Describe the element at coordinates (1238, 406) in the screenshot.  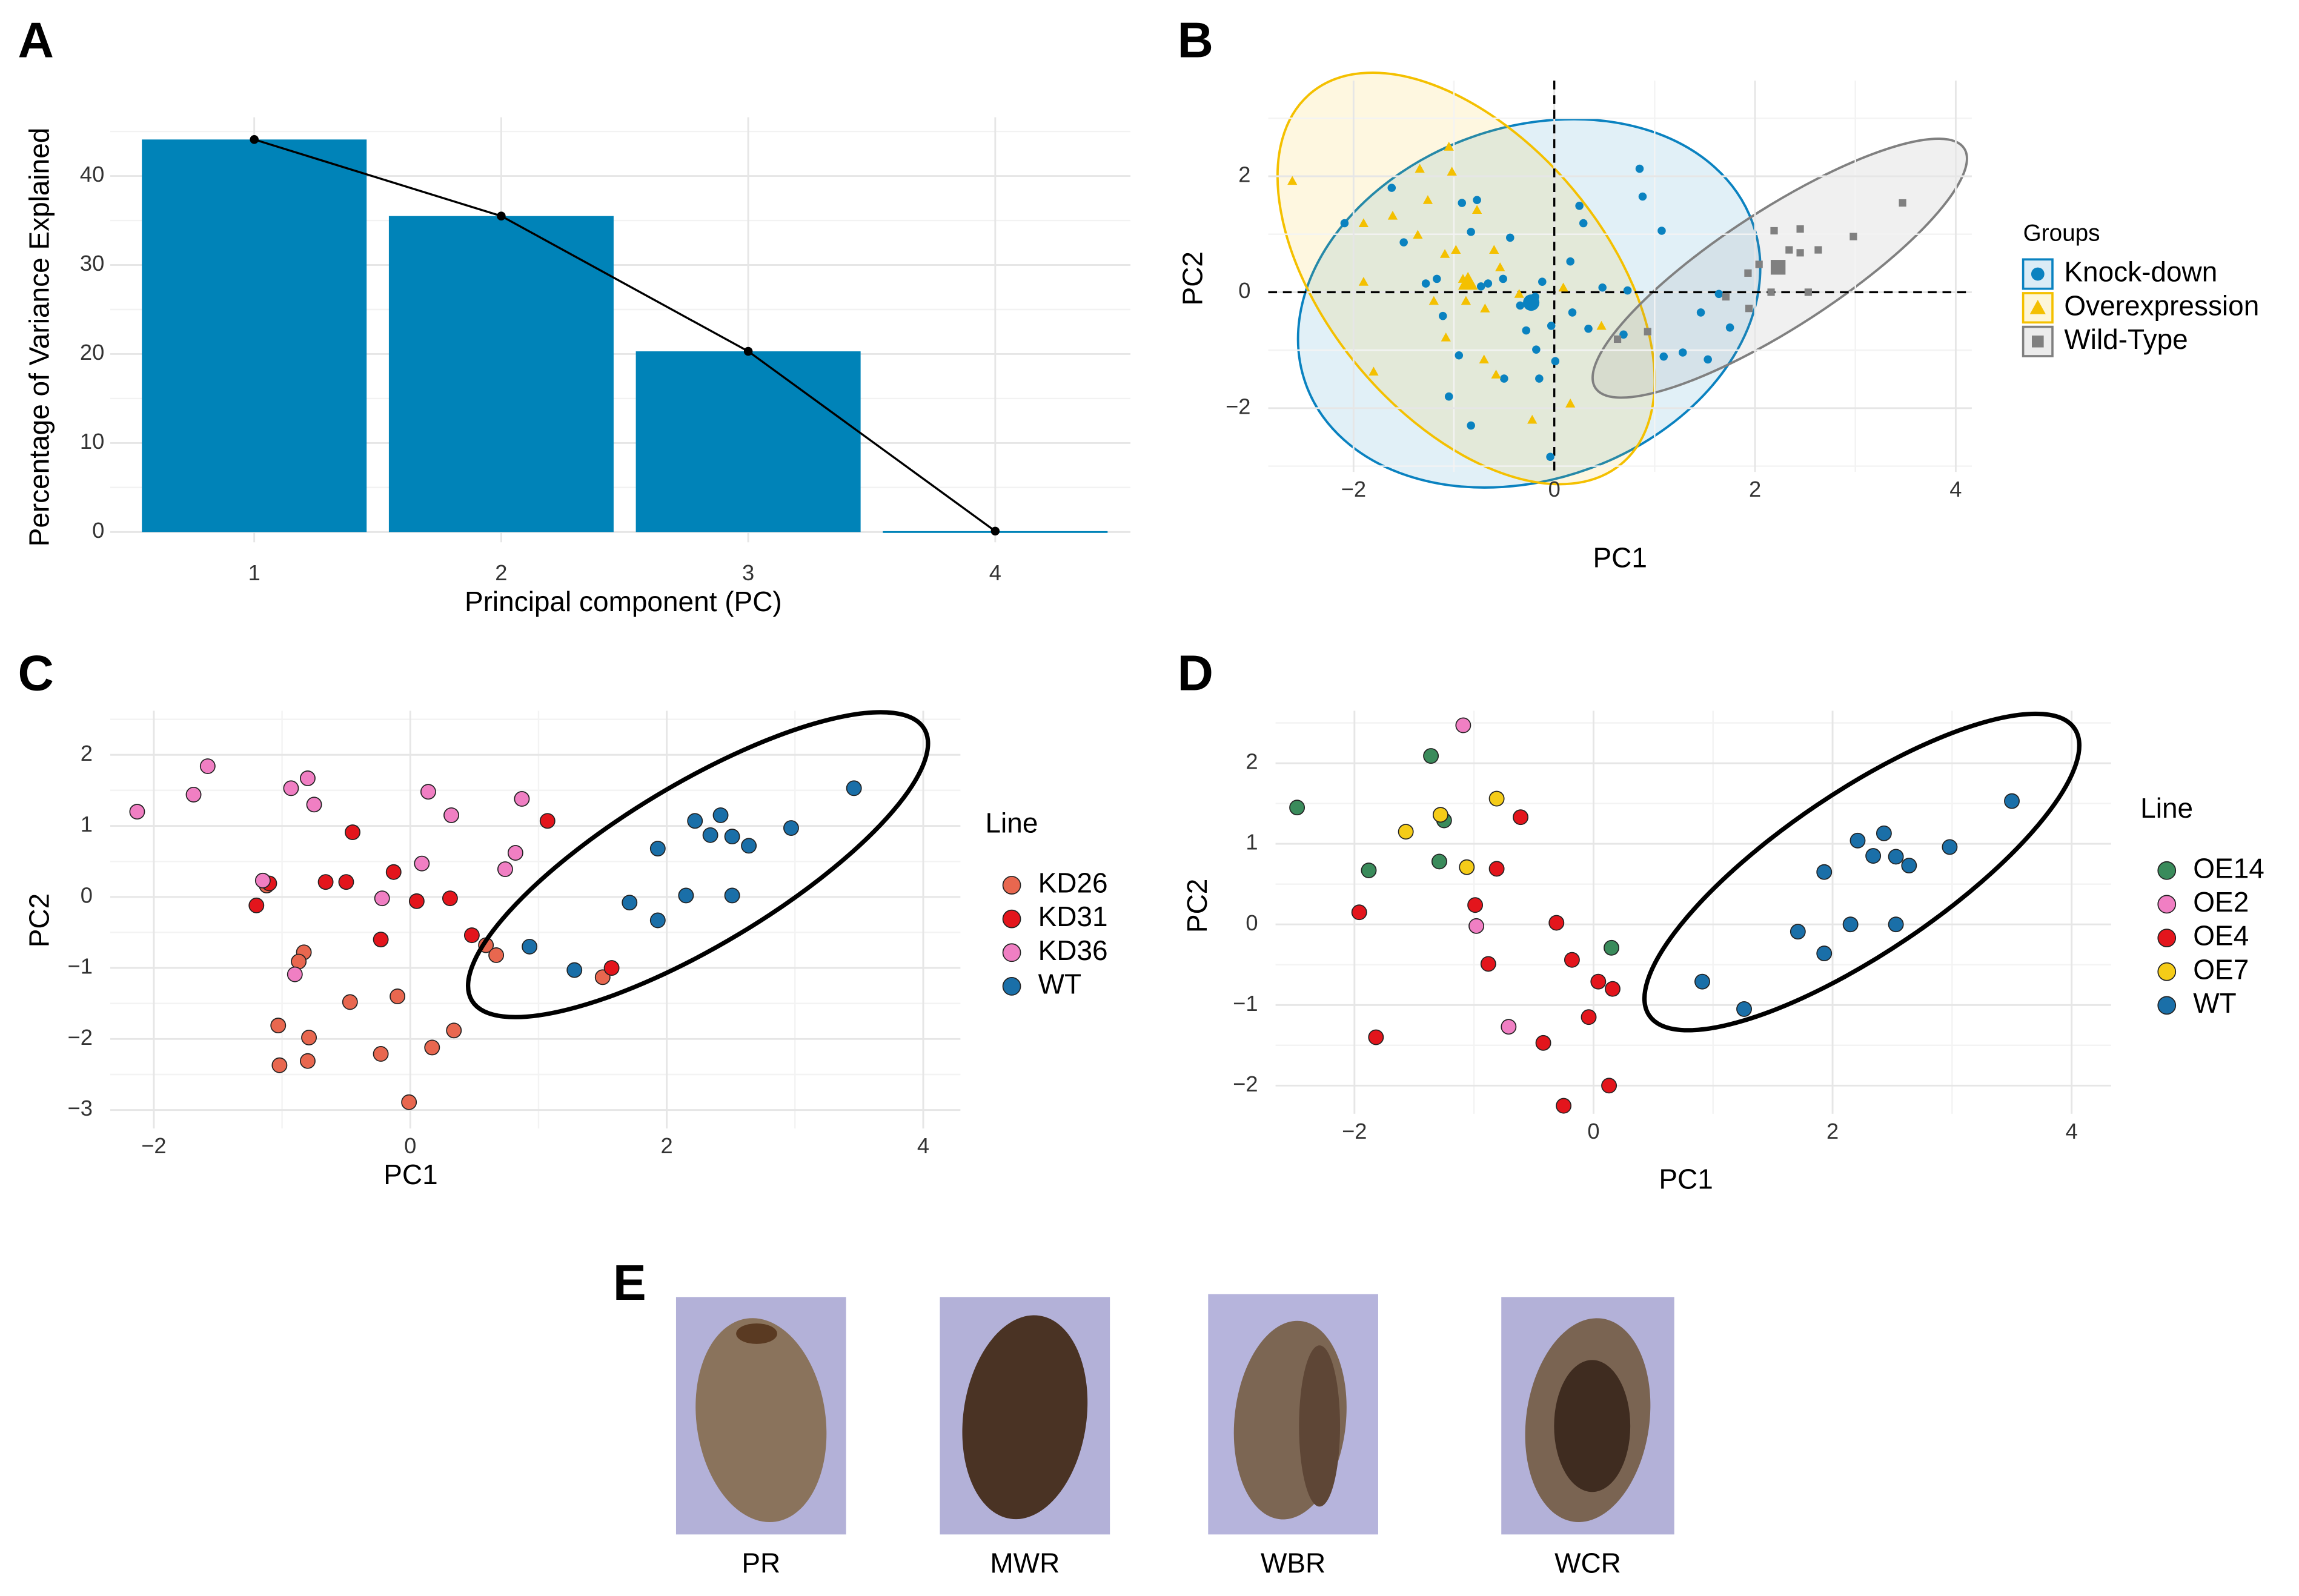
I see `y-tick-label: −2` at that location.